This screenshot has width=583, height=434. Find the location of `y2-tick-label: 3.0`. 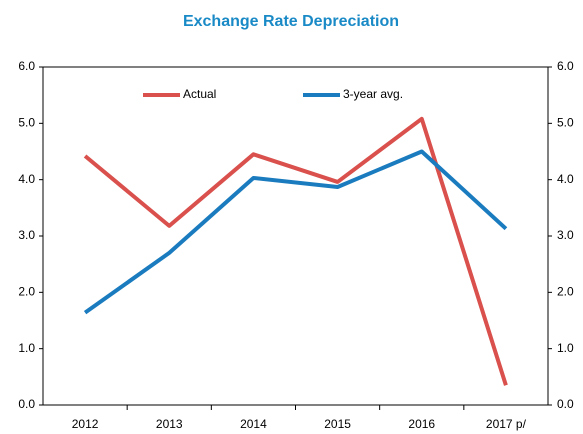

y2-tick-label: 3.0 is located at coordinates (565, 235).